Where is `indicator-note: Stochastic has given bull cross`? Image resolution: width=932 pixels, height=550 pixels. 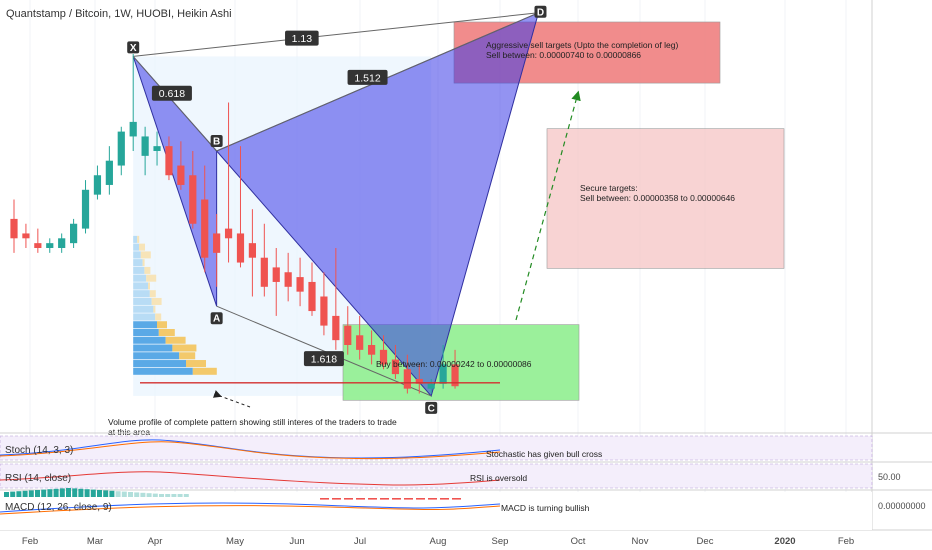
indicator-note: Stochastic has given bull cross is located at coordinates (544, 454).